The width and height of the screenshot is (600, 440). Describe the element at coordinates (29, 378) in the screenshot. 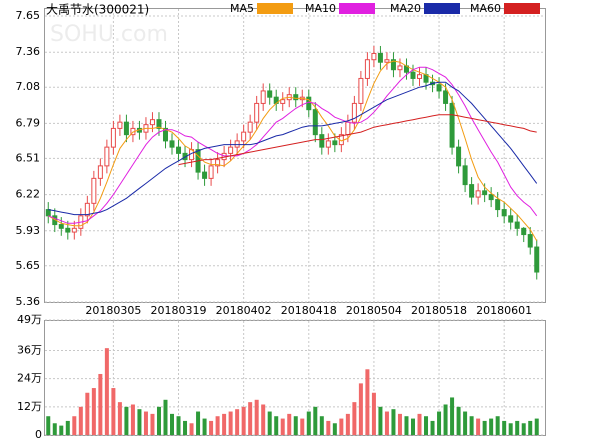

I see `y2-tick-label: 24万` at that location.